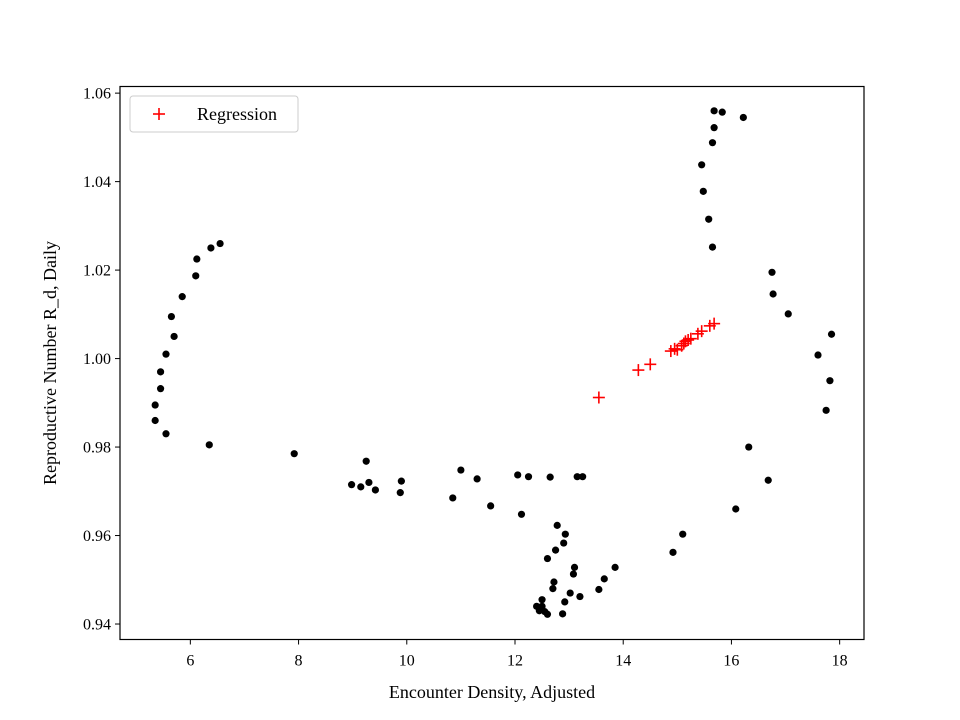  I want to click on x-axis-ticks: 6 8 10 12 14 16 18, so click(517, 654).